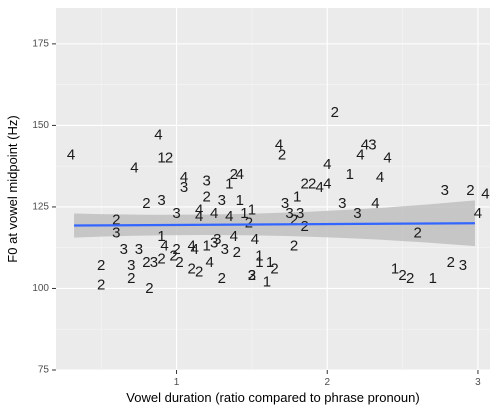  What do you see at coordinates (40, 206) in the screenshot?
I see `y-tick-label: 125` at bounding box center [40, 206].